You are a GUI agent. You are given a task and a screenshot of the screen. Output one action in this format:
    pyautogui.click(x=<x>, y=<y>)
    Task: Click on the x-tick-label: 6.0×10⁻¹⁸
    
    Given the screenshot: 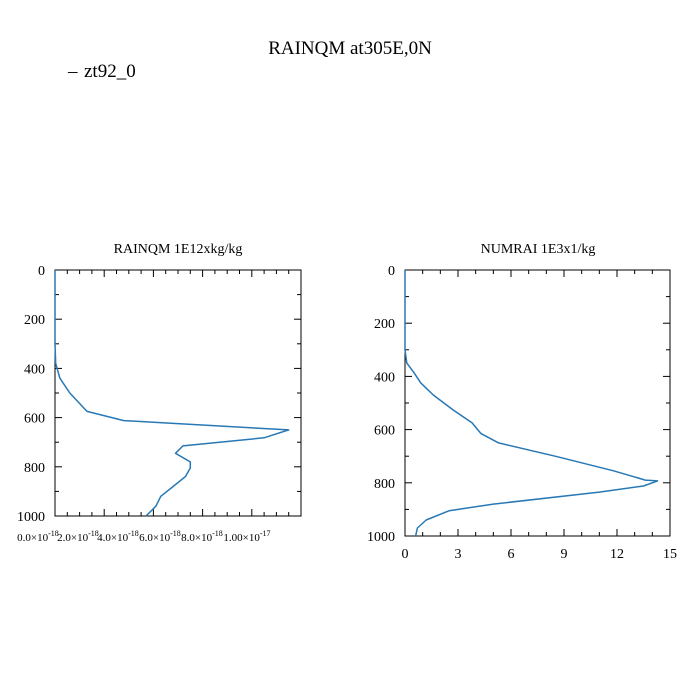 What is the action you would take?
    pyautogui.click(x=160, y=536)
    